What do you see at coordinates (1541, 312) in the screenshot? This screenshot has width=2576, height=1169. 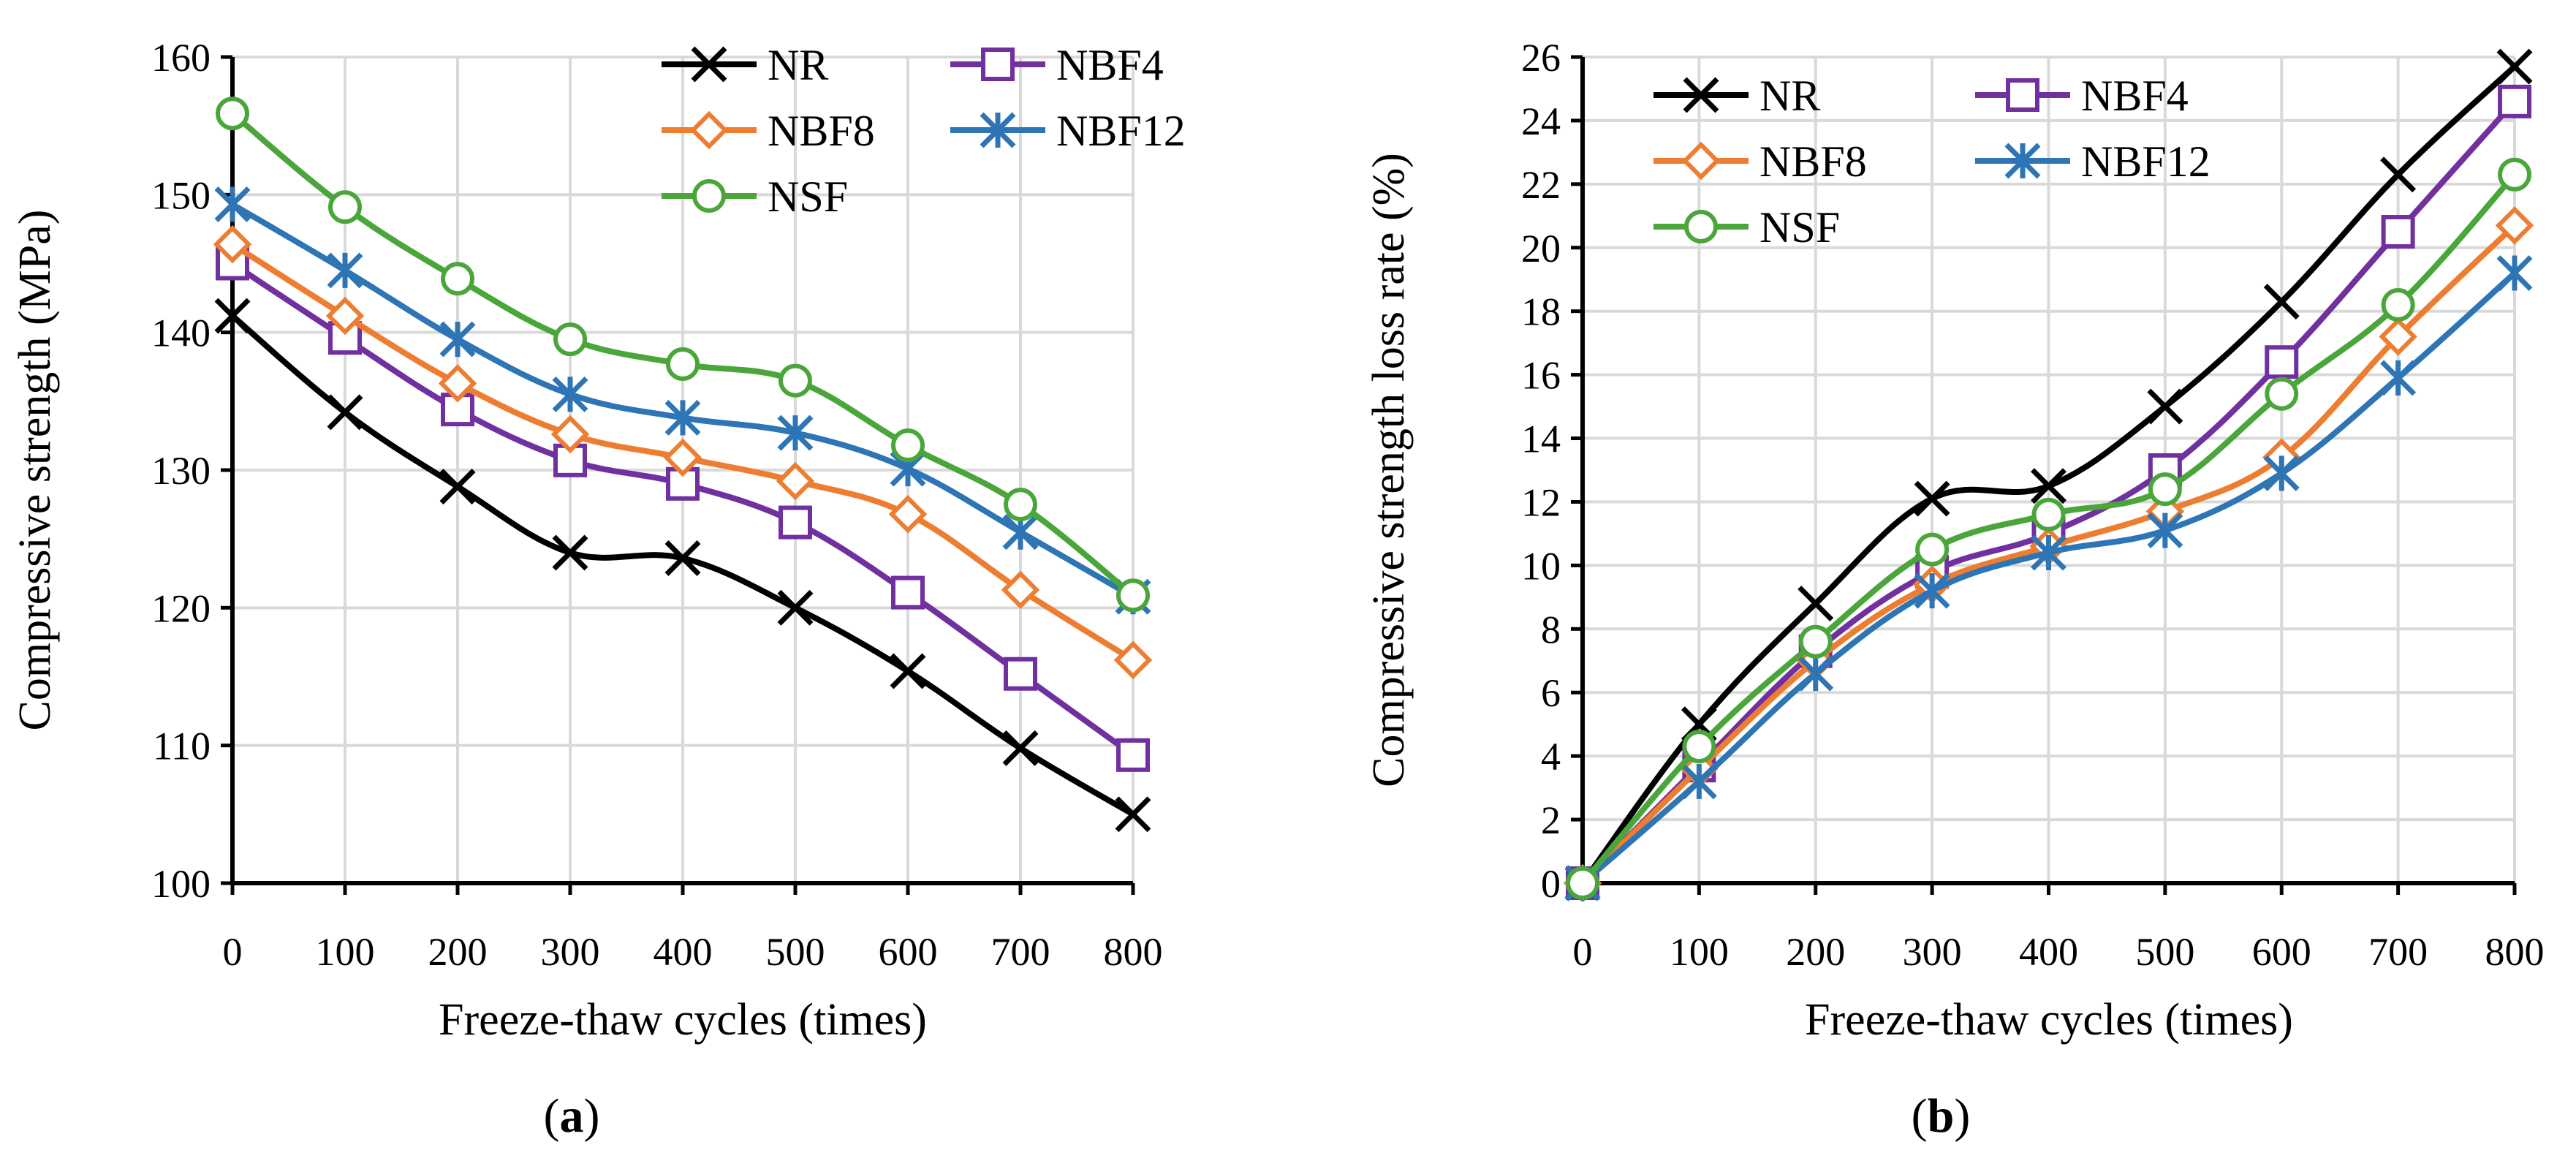 I see `chart-b-ytick-label: 18` at bounding box center [1541, 312].